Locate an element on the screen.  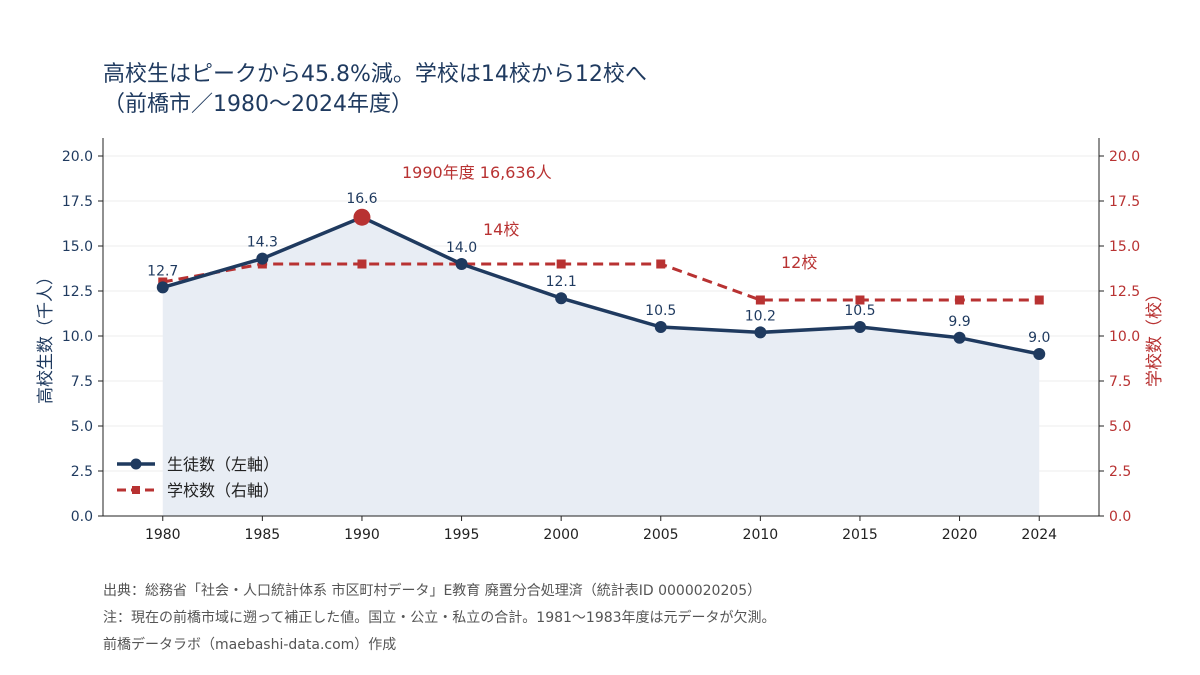
x-tick-label: 1990 is located at coordinates (362, 535).